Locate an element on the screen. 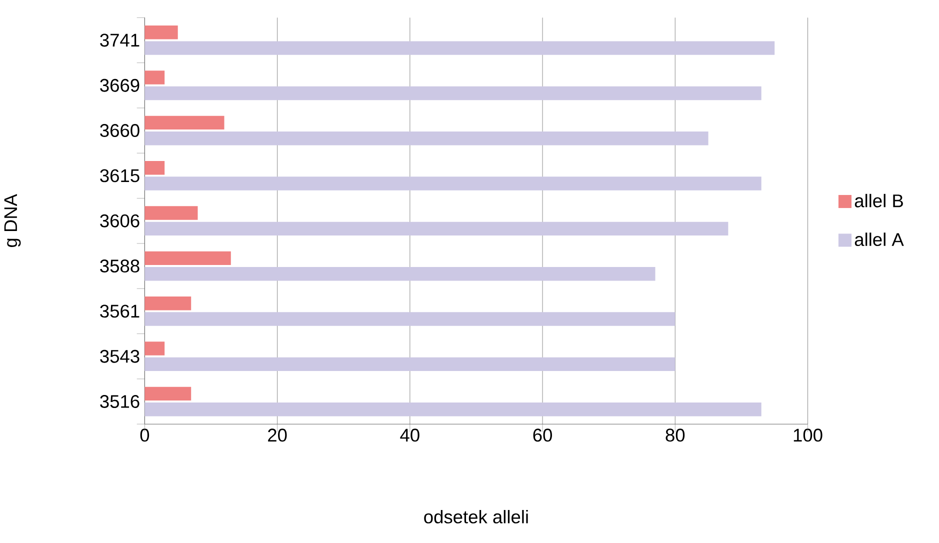  legend-label: allel A is located at coordinates (879, 239).